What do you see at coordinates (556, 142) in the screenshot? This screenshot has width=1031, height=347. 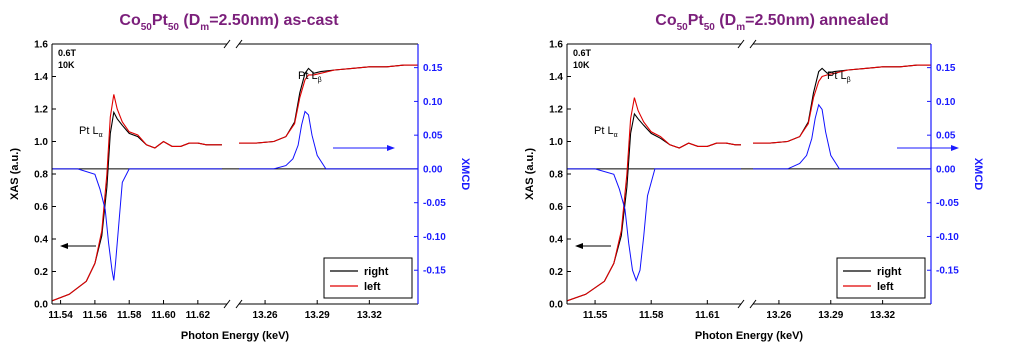 I see `y-left-tick-label: 1.0` at bounding box center [556, 142].